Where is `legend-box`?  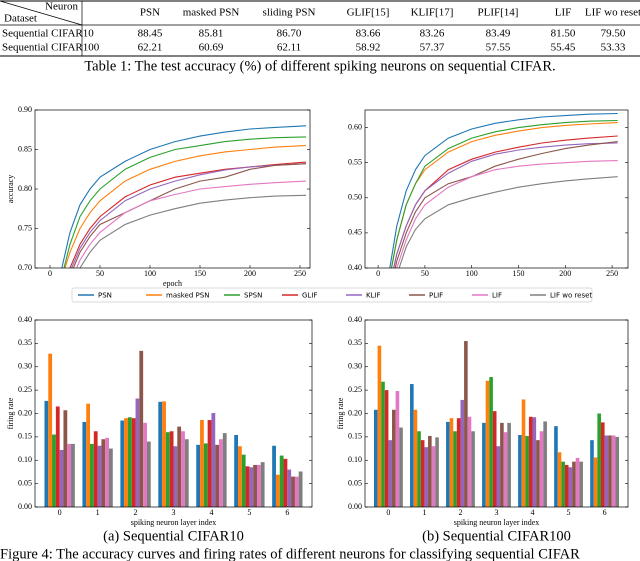 legend-box is located at coordinates (332, 295).